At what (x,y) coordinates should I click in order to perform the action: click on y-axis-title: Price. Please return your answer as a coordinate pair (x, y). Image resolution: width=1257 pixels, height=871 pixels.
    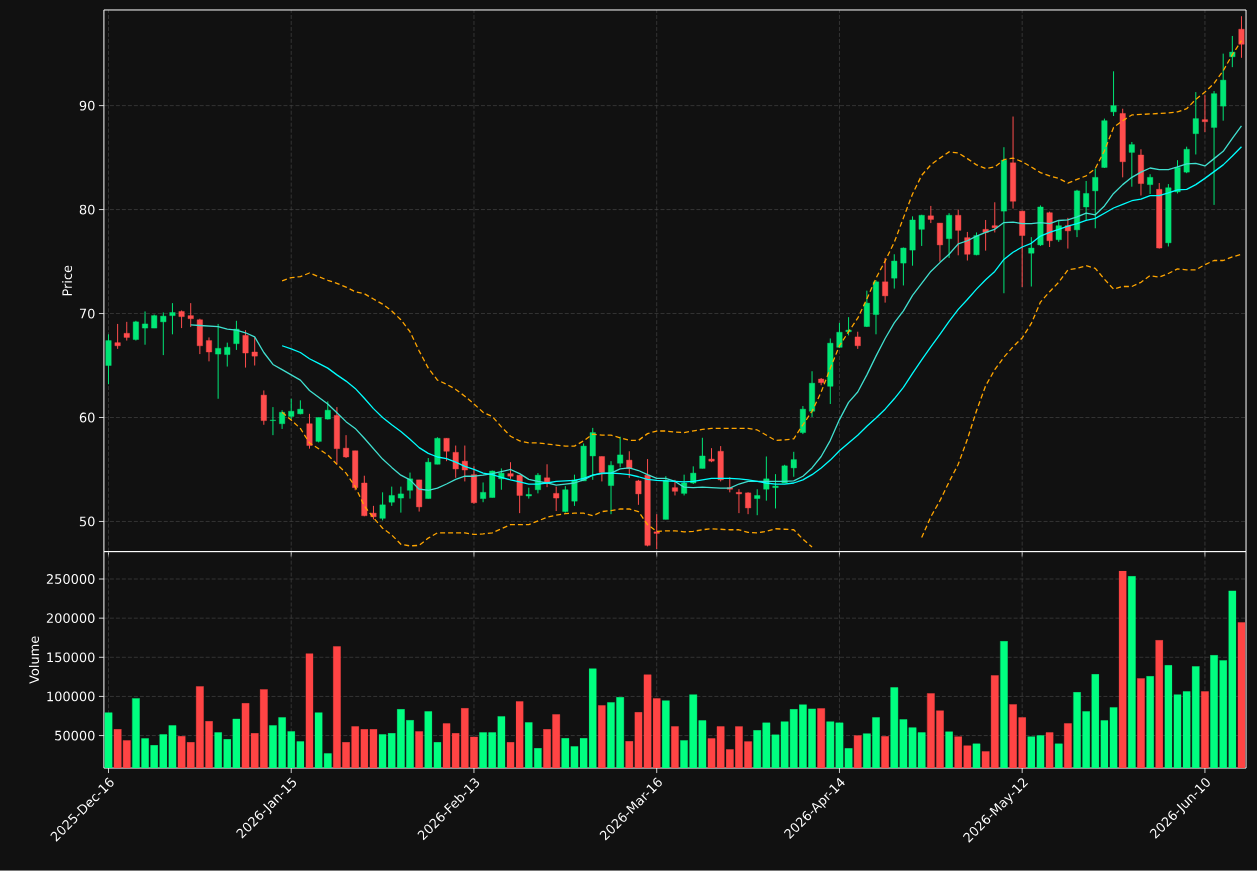
    Looking at the image, I should click on (67, 280).